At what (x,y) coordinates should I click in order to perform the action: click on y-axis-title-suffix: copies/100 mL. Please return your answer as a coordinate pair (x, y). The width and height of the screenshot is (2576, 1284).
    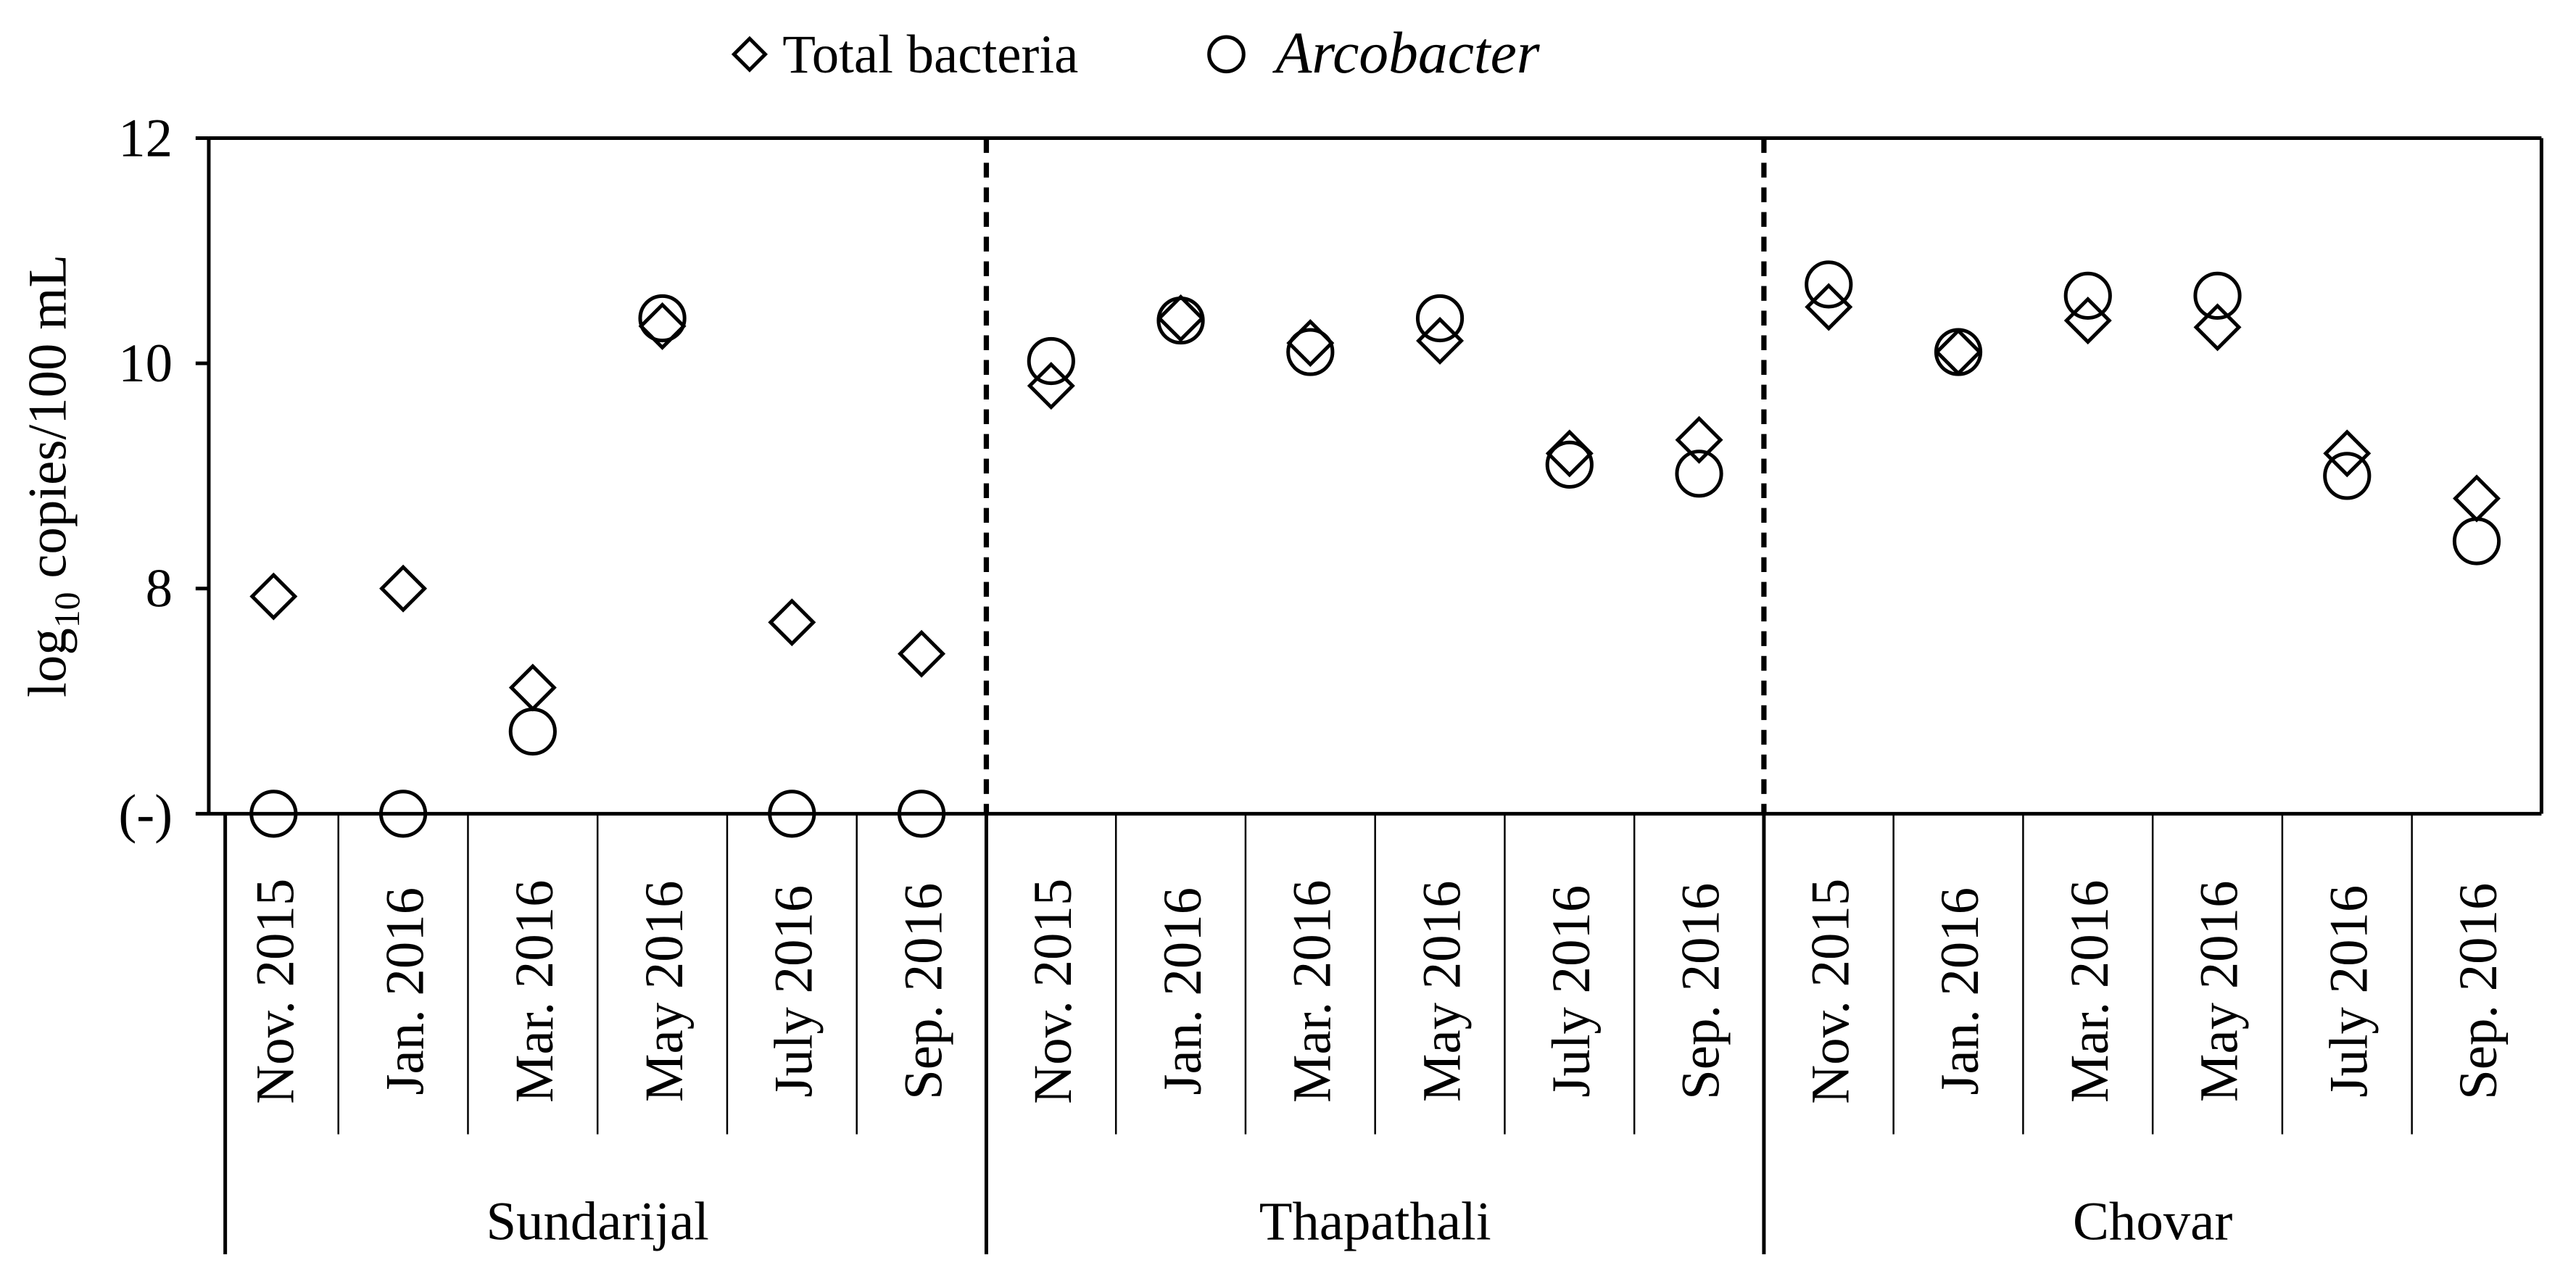
    Looking at the image, I should click on (48, 423).